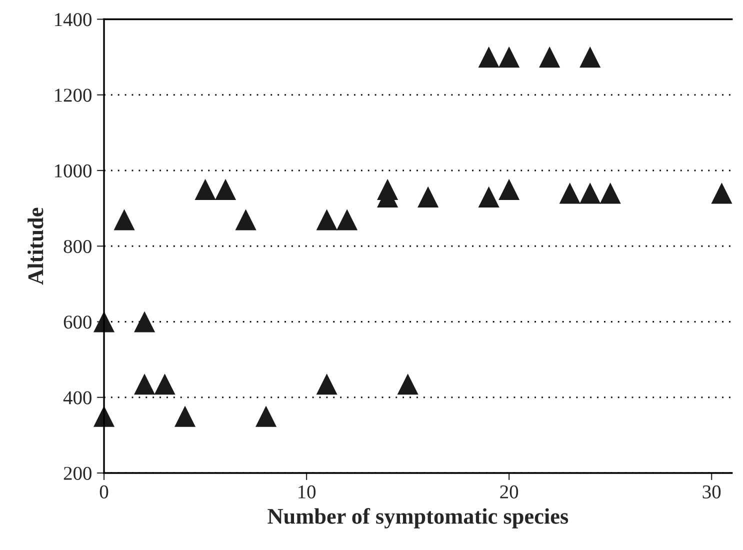 The height and width of the screenshot is (550, 743). I want to click on x-tick-label: 0, so click(104, 491).